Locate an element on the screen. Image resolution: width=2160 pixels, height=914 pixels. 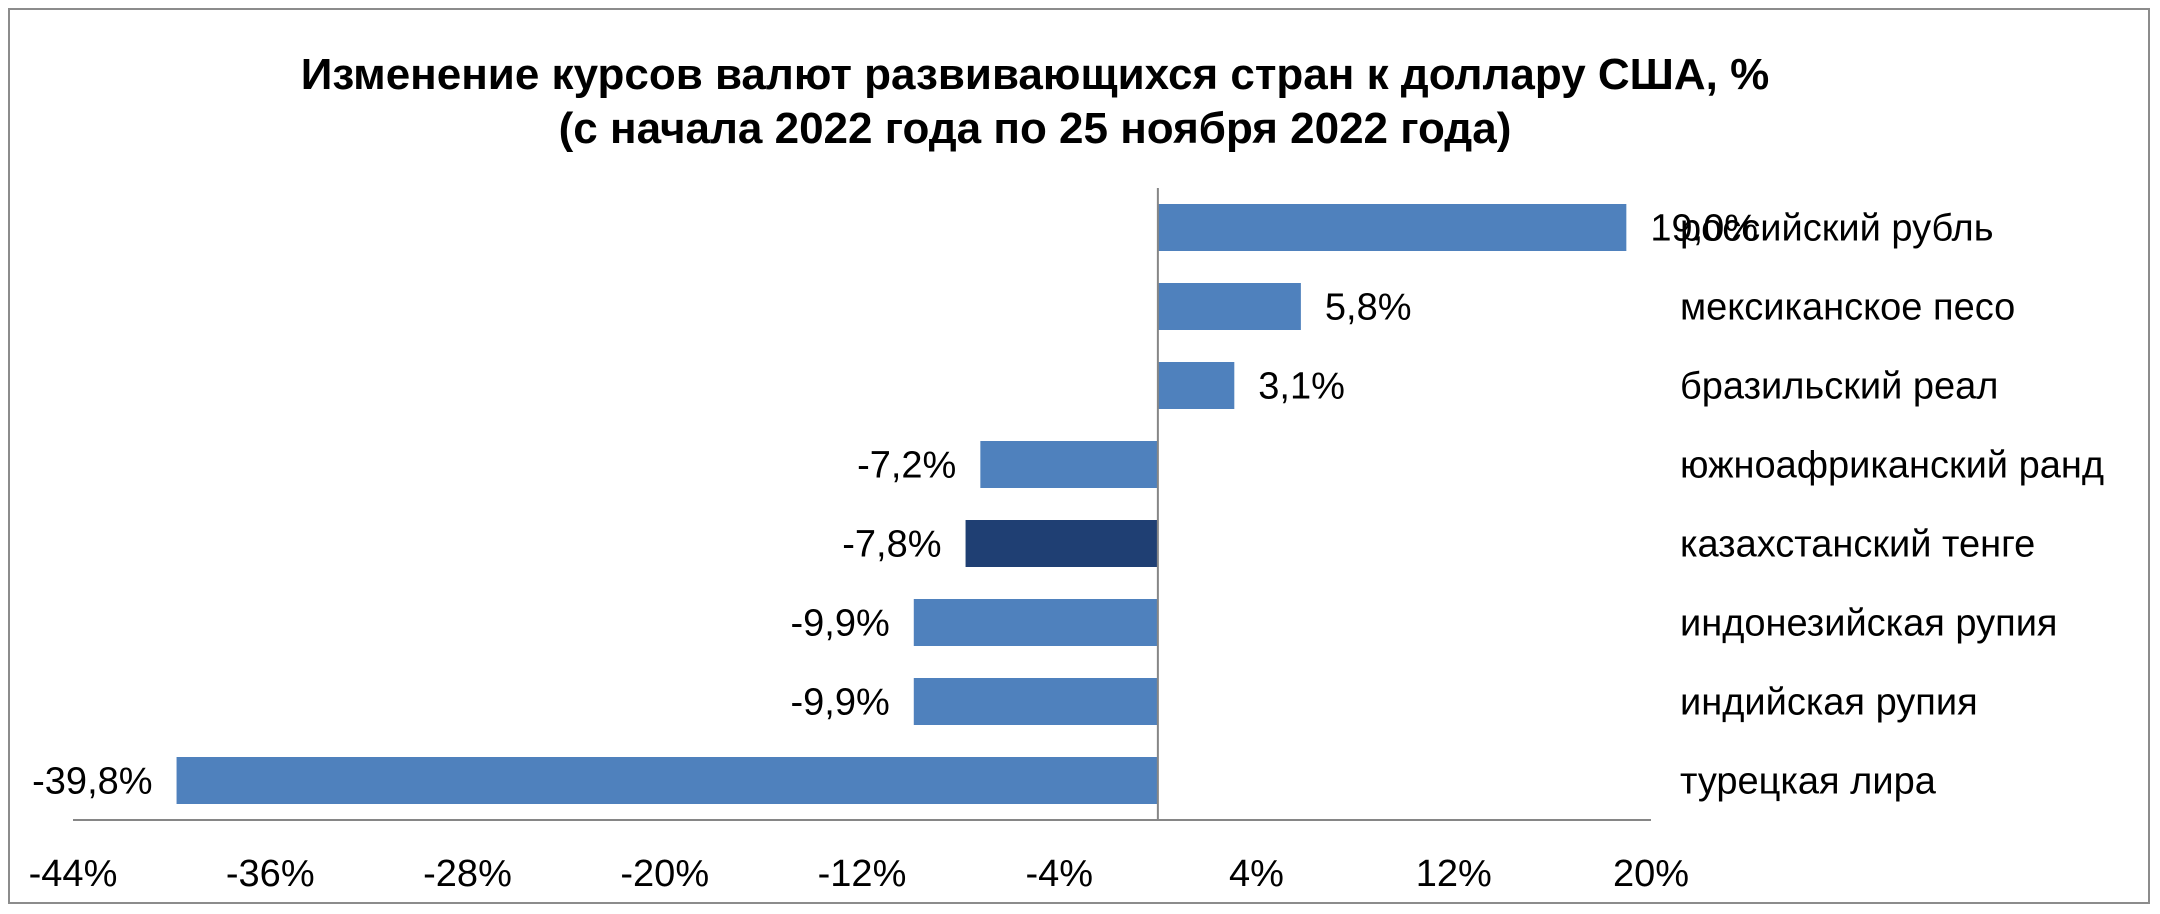
category-label-0: российский рубль is located at coordinates (1837, 229).